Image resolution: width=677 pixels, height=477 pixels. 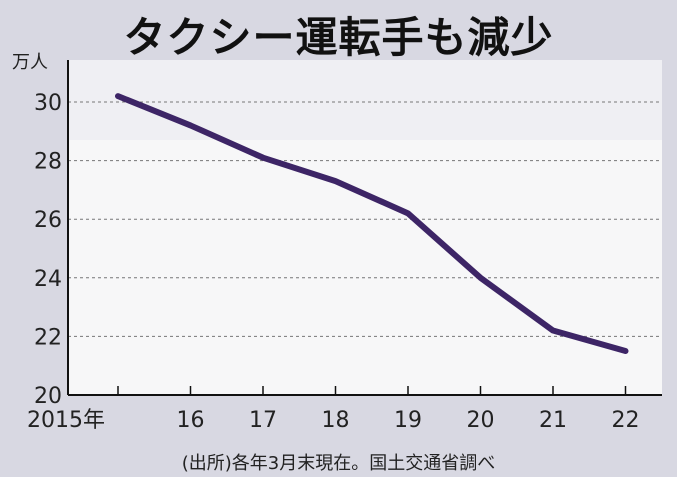 What do you see at coordinates (48, 337) in the screenshot?
I see `y-tick-label: 22` at bounding box center [48, 337].